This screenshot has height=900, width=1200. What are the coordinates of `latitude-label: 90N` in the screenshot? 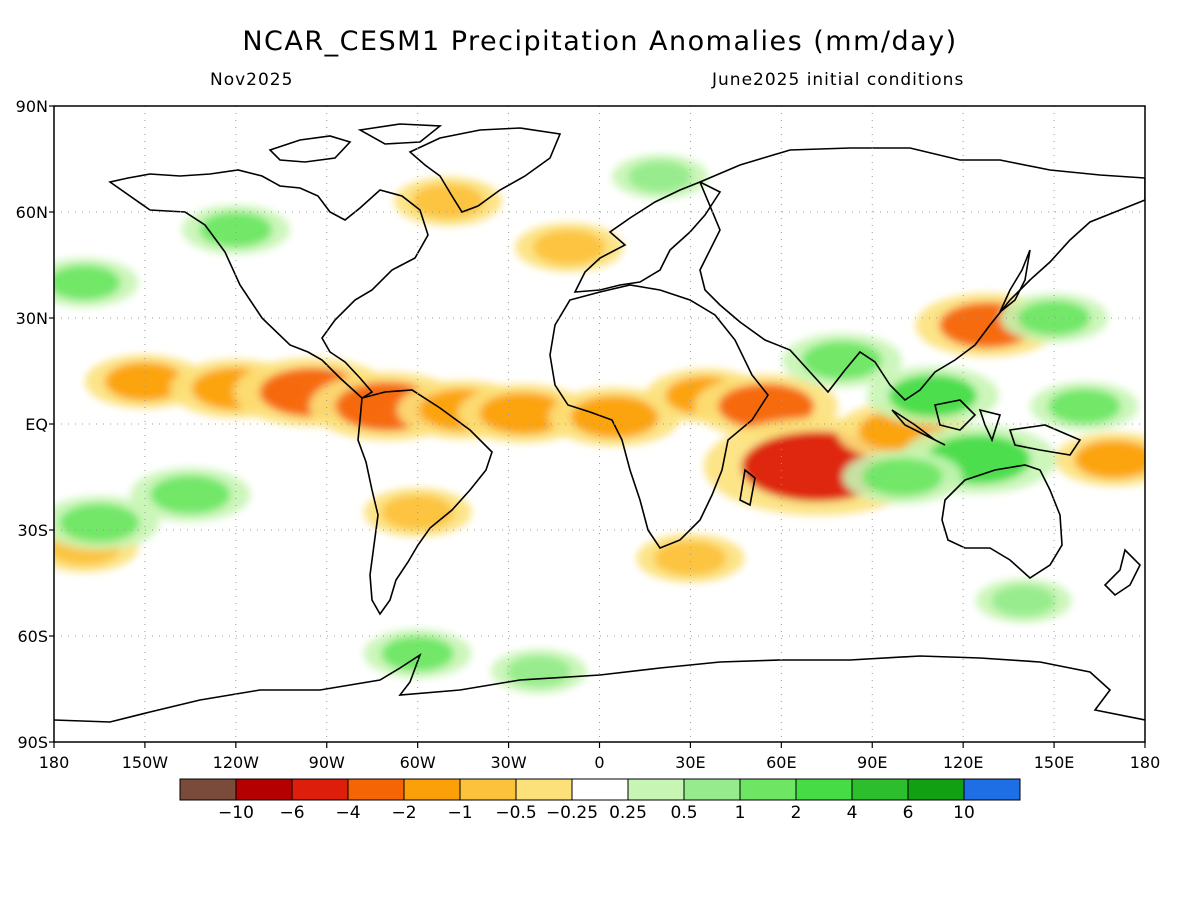 It's located at (32, 106).